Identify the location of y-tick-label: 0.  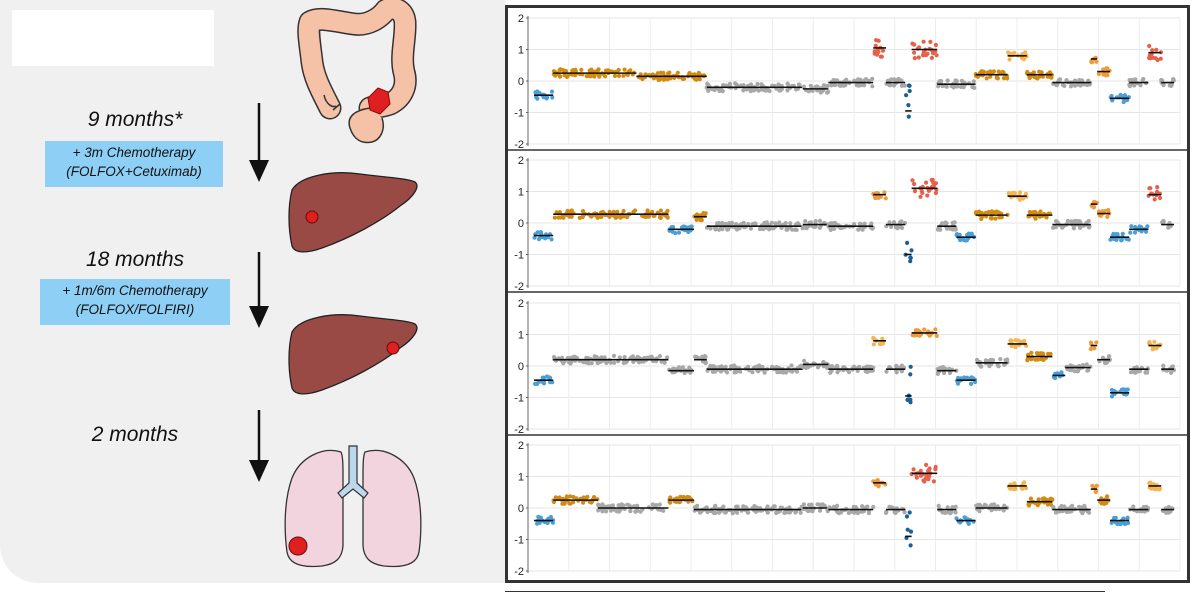
(521, 82).